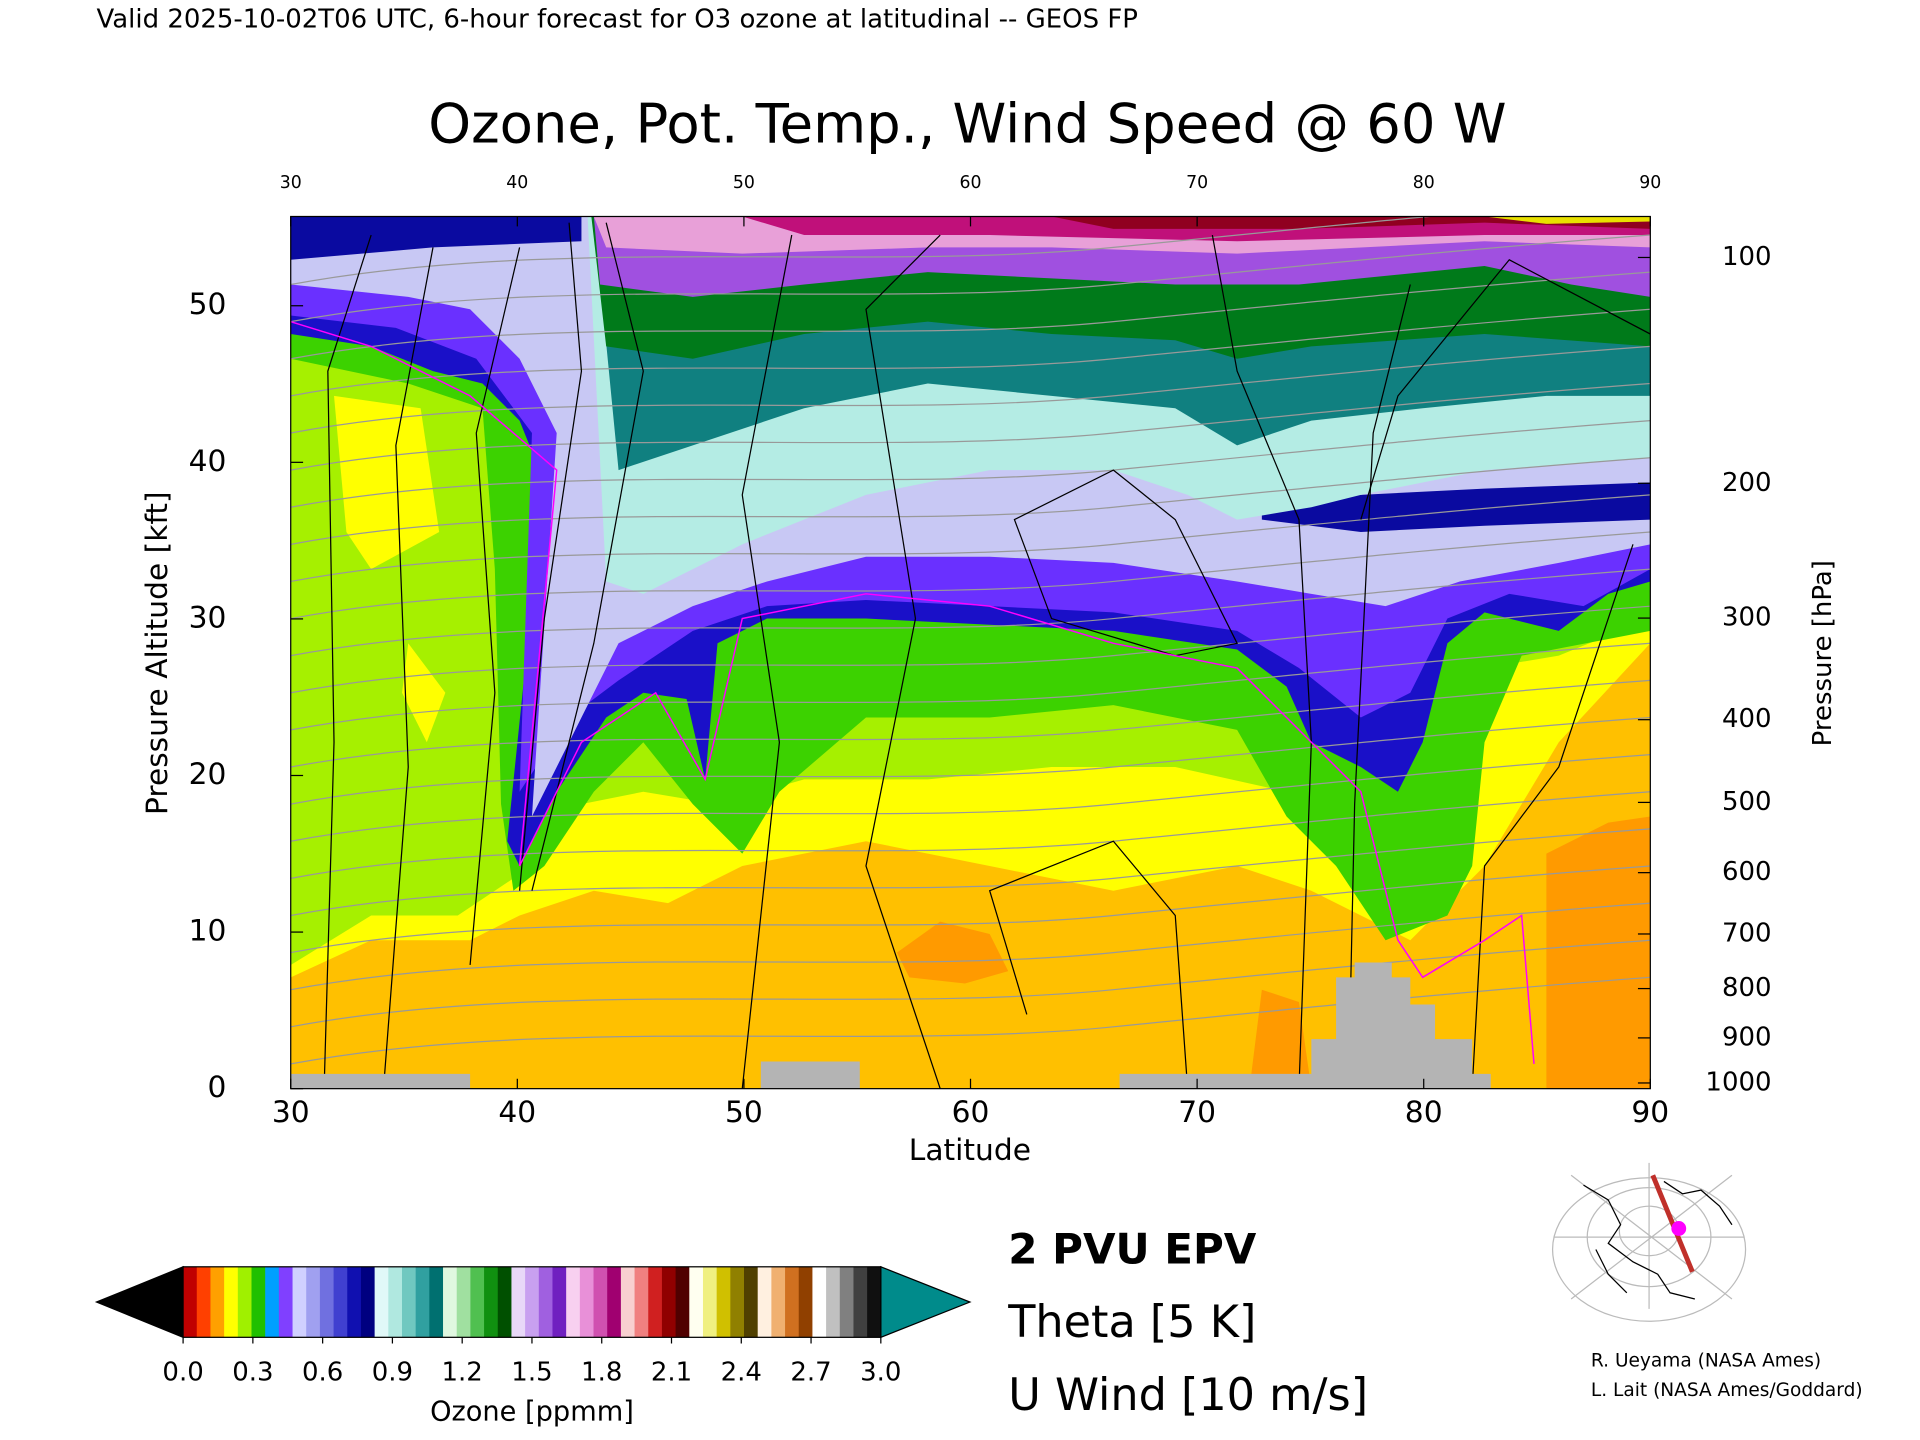 This screenshot has height=1440, width=1920. What do you see at coordinates (291, 183) in the screenshot?
I see `x-top-tick-label: 30` at bounding box center [291, 183].